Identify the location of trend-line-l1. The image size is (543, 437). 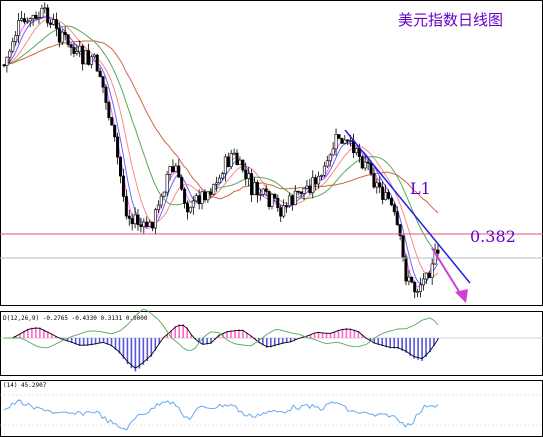
(407, 206).